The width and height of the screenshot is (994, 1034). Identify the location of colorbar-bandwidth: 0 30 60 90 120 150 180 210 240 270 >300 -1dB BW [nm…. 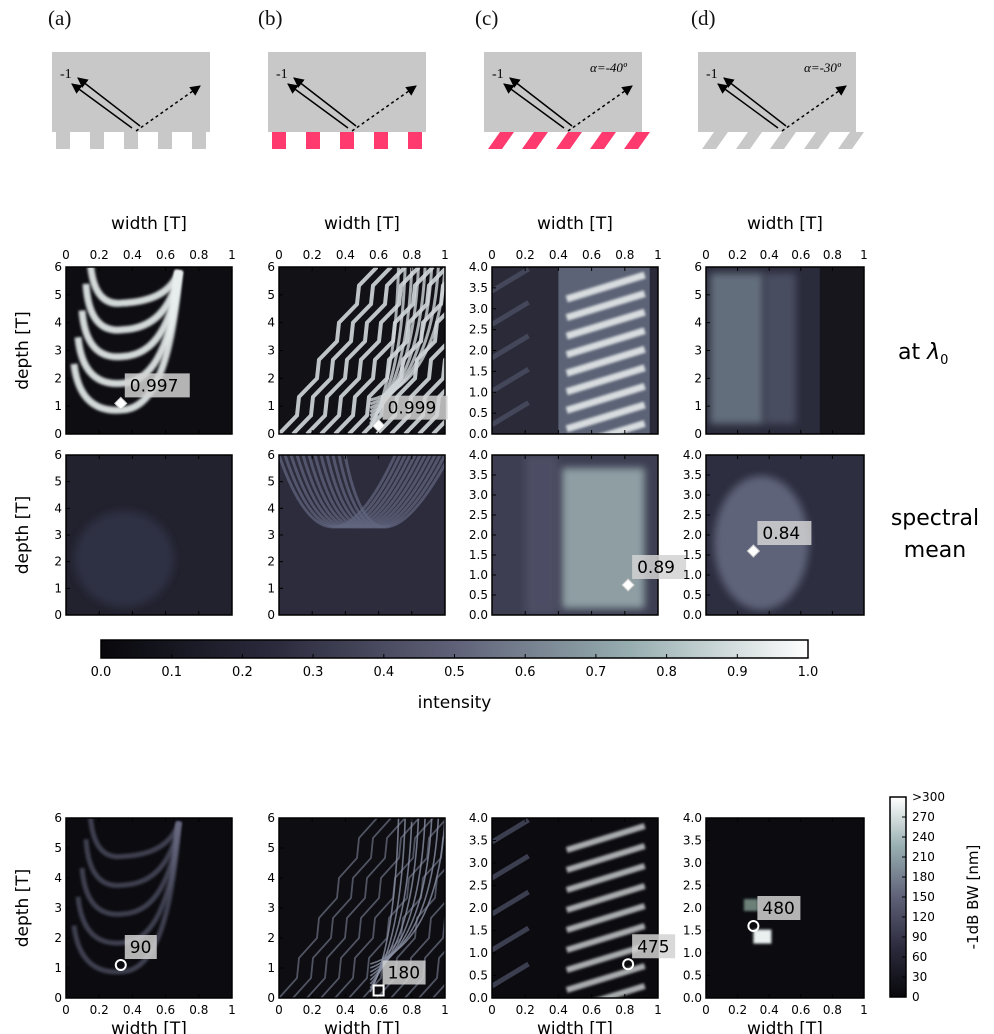
(935, 897).